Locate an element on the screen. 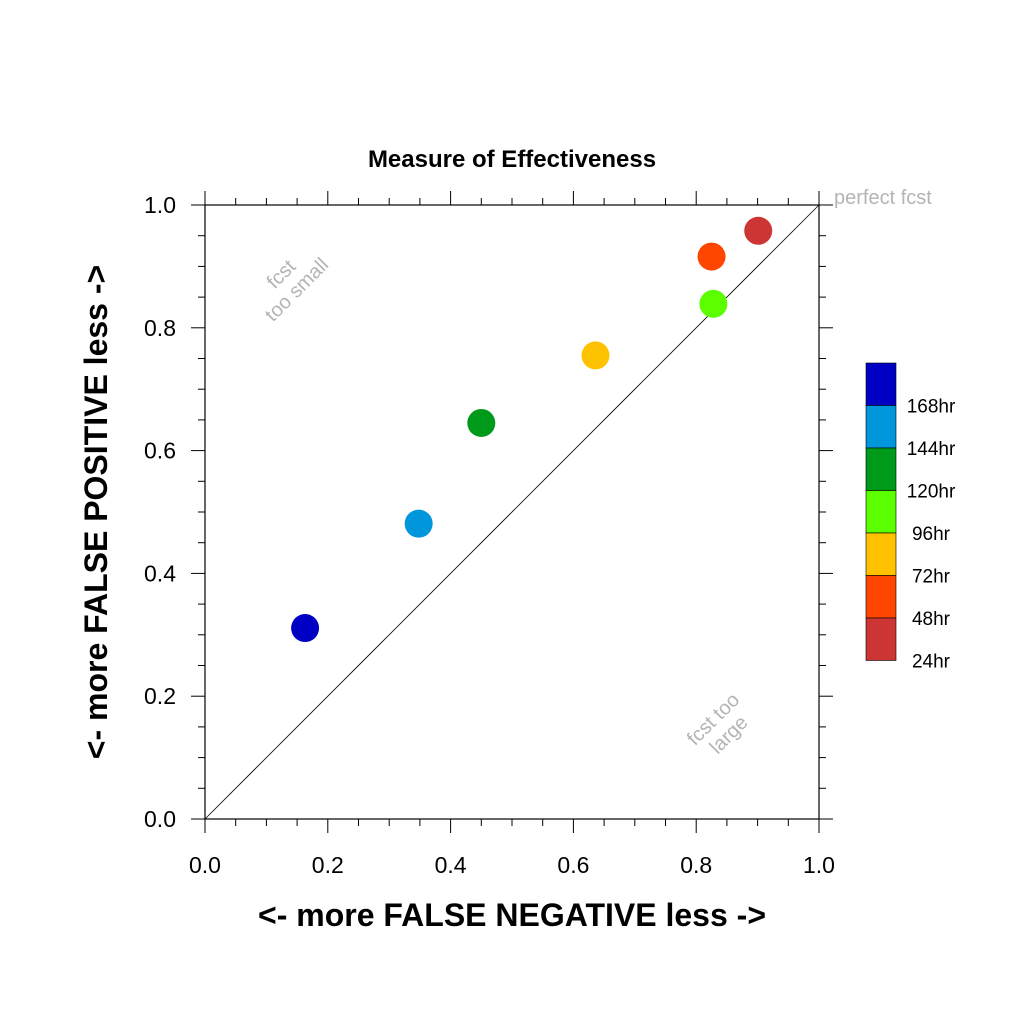 This screenshot has width=1024, height=1024. x-tick-label: 0.4 is located at coordinates (451, 865).